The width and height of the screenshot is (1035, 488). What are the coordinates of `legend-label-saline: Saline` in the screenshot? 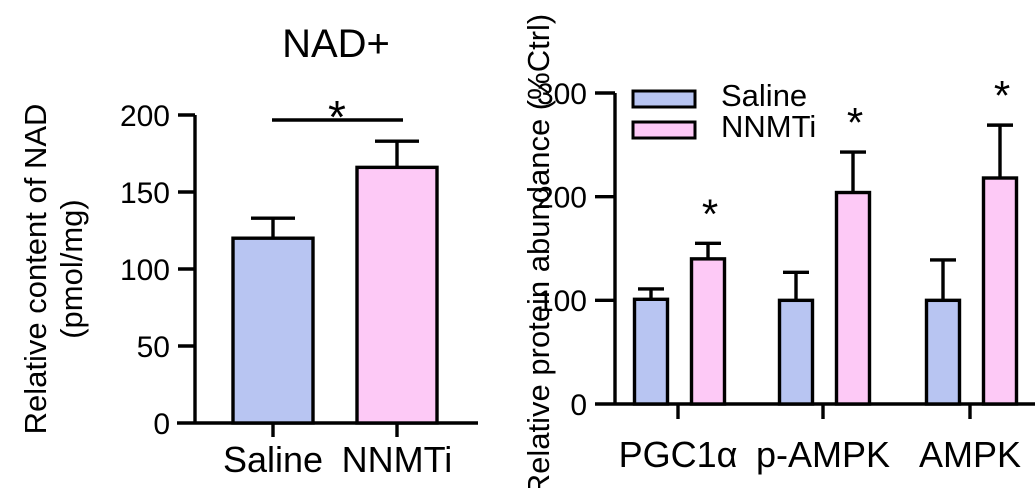 It's located at (764, 95).